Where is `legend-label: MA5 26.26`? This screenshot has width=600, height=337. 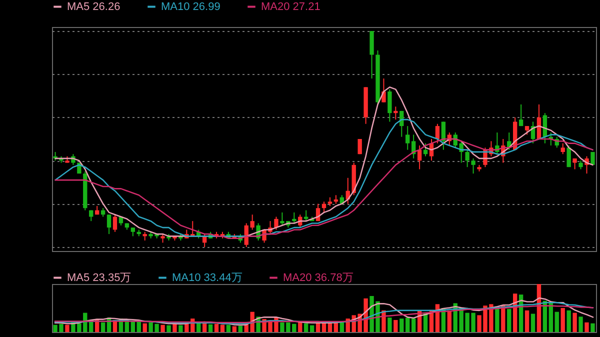 legend-label: MA5 26.26 is located at coordinates (93, 6).